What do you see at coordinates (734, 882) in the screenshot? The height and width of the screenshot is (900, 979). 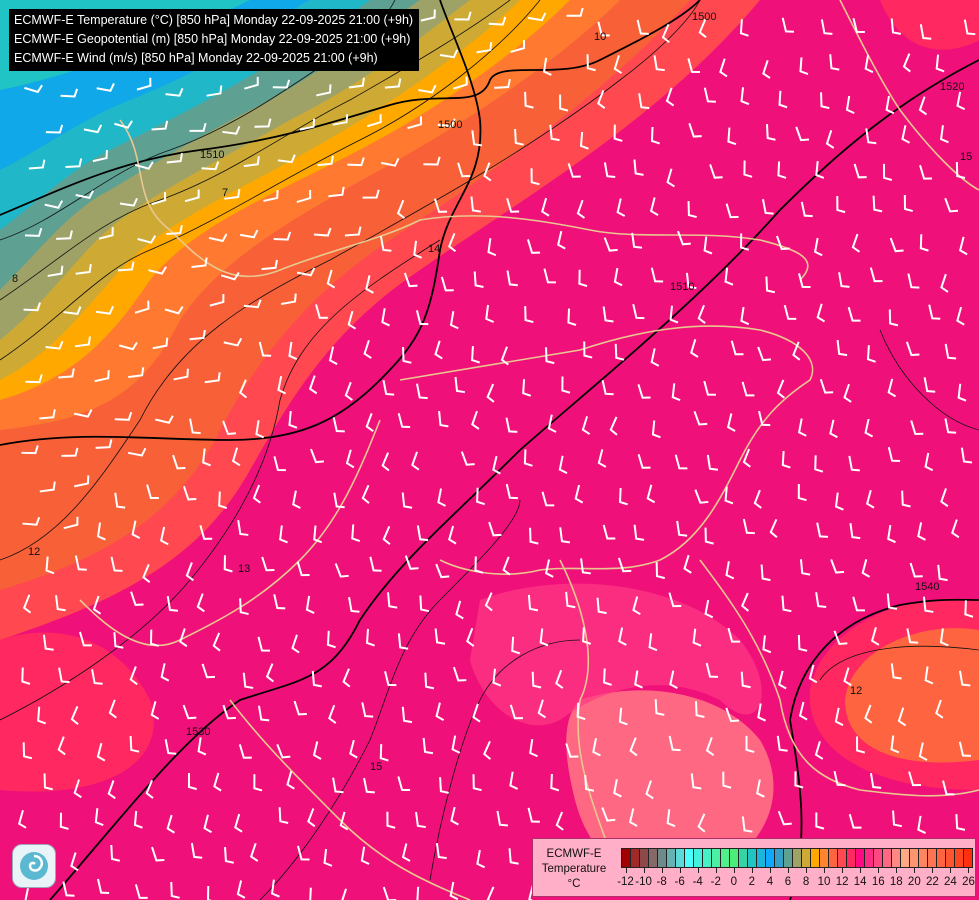 I see `legend-tick-label: 0` at bounding box center [734, 882].